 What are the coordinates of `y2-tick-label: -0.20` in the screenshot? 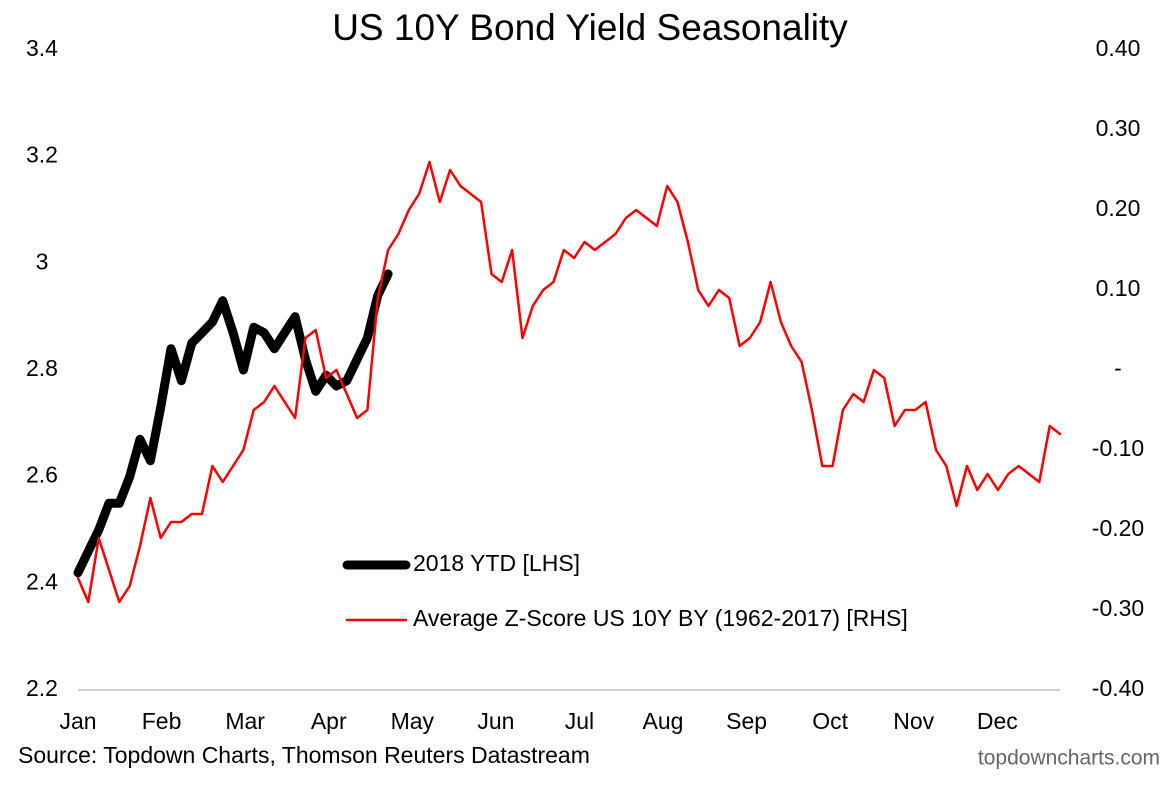 It's located at (1118, 528).